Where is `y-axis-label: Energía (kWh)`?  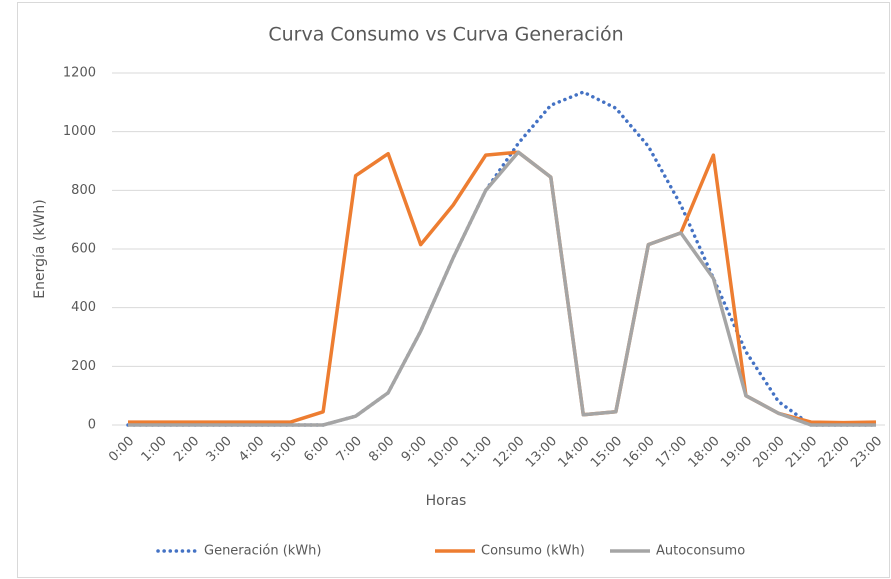
y-axis-label: Energía (kWh) is located at coordinates (40, 248).